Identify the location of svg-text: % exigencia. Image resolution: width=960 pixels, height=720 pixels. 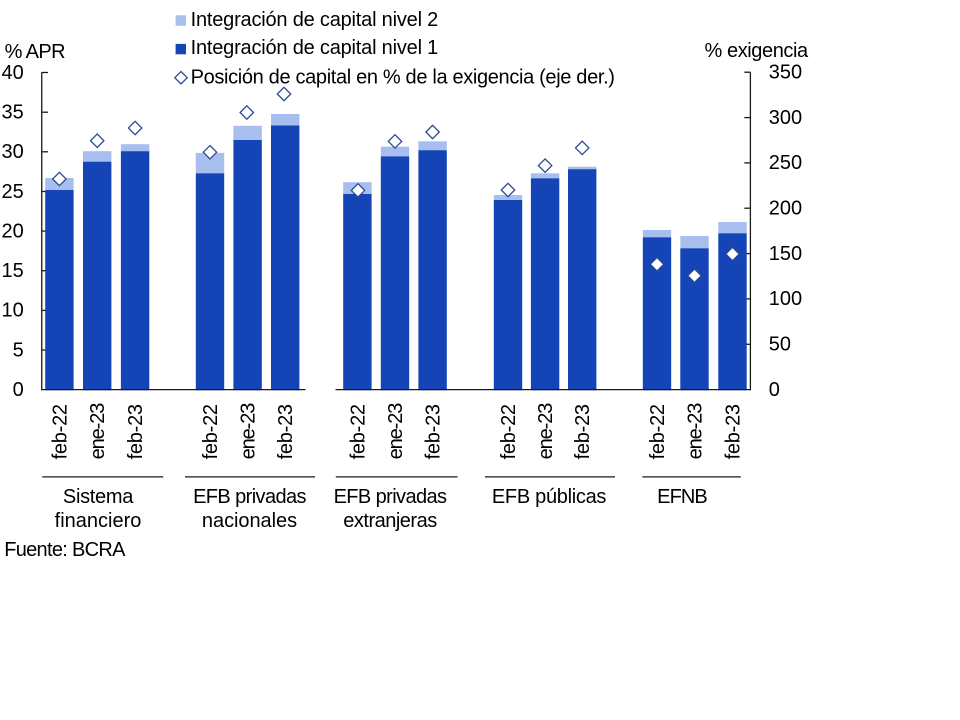
(757, 51).